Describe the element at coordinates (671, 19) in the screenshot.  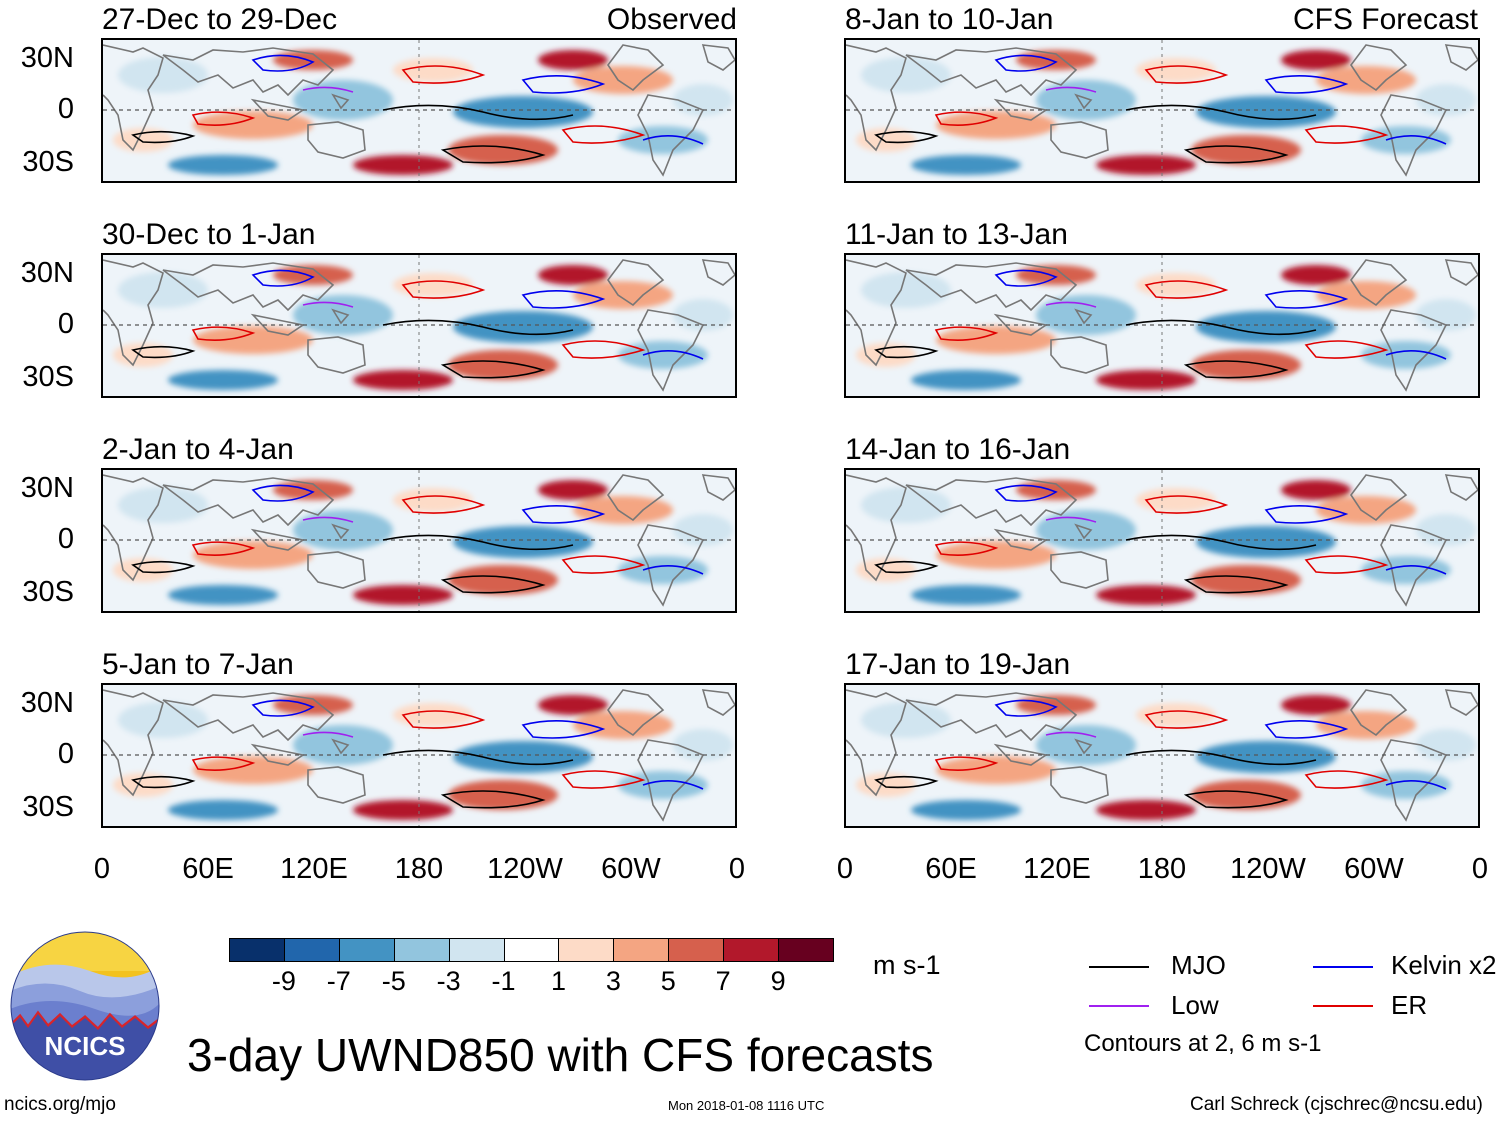
I see `panel-tag-observed: Observed` at that location.